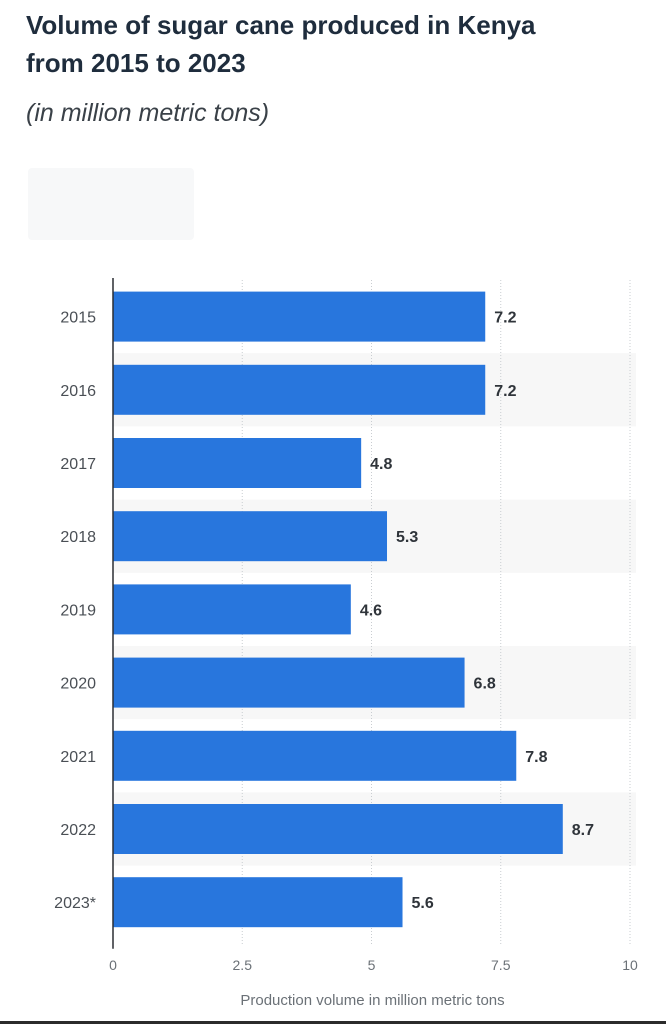 The image size is (666, 1024). Describe the element at coordinates (381, 464) in the screenshot. I see `value-label: 4.8` at that location.